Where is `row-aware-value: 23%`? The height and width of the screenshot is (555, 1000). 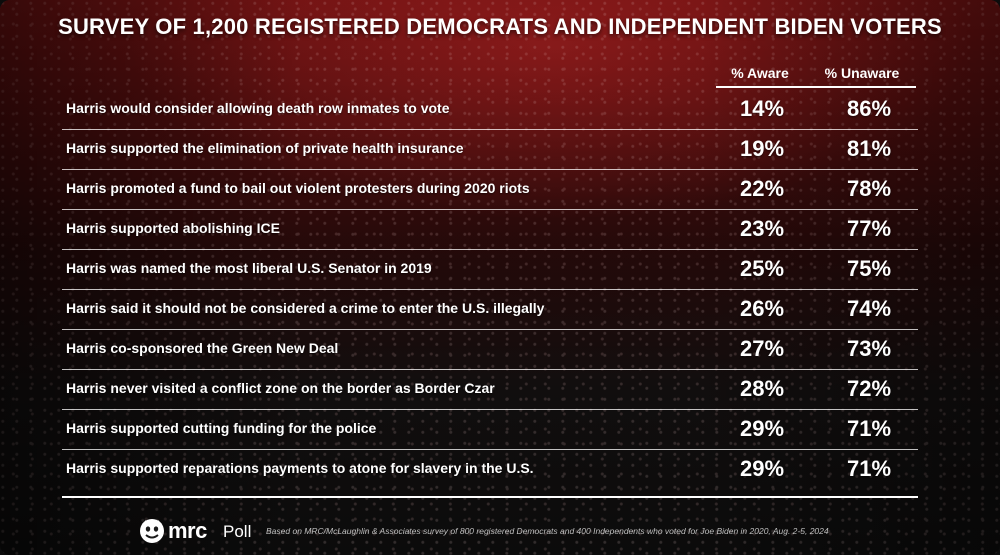 row-aware-value: 23% is located at coordinates (762, 228).